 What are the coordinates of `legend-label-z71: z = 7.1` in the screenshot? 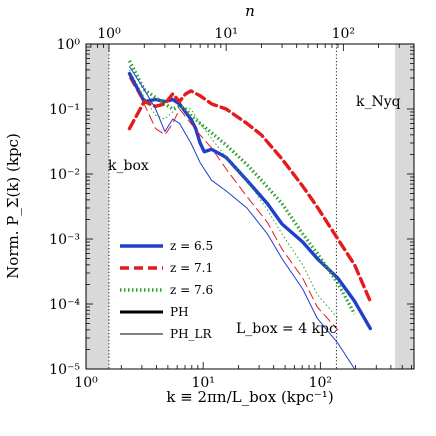 It's located at (191, 268).